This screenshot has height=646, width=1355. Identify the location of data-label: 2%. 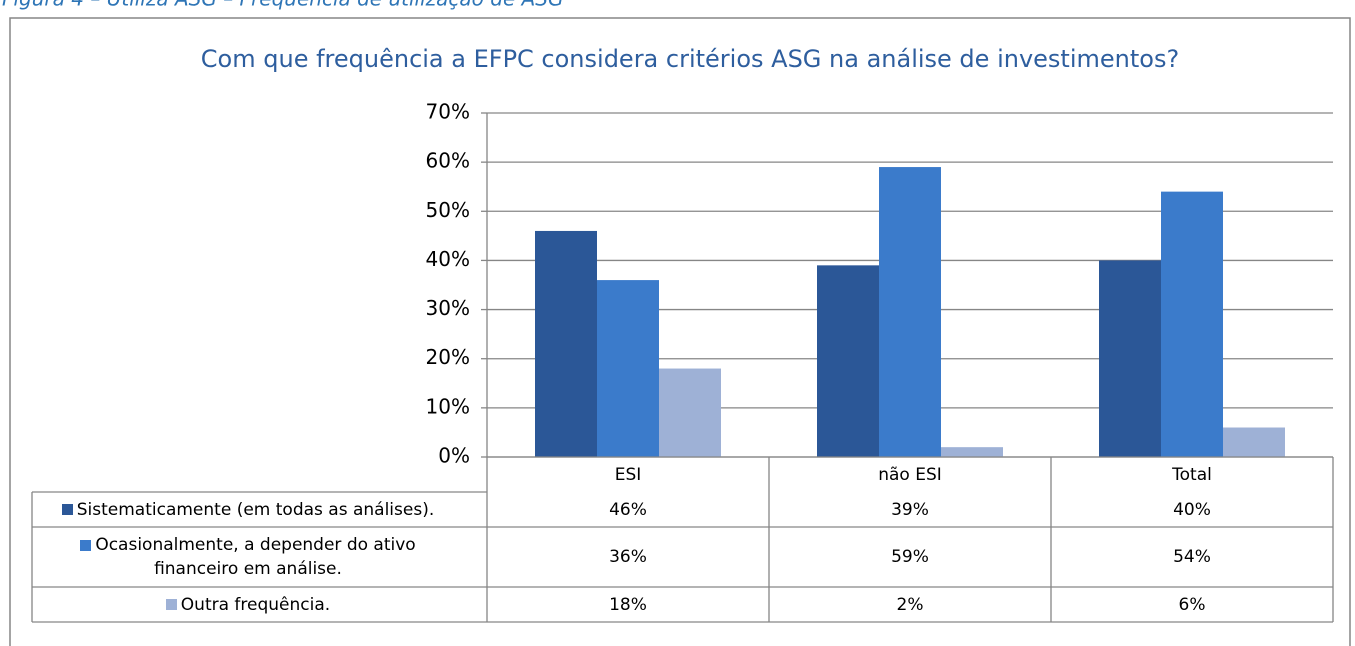
(910, 604).